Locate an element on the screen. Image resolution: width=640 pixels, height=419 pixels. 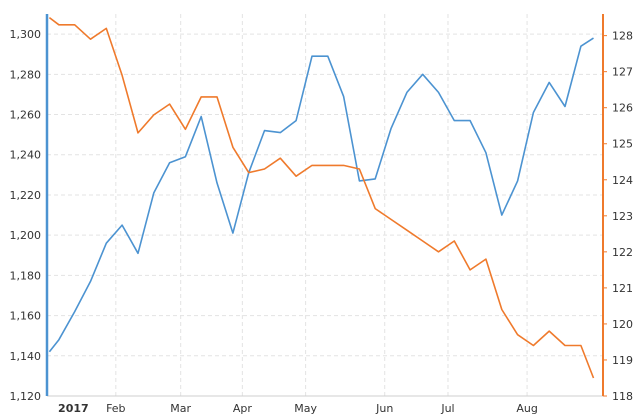
x-tick-label: May is located at coordinates (305, 408).